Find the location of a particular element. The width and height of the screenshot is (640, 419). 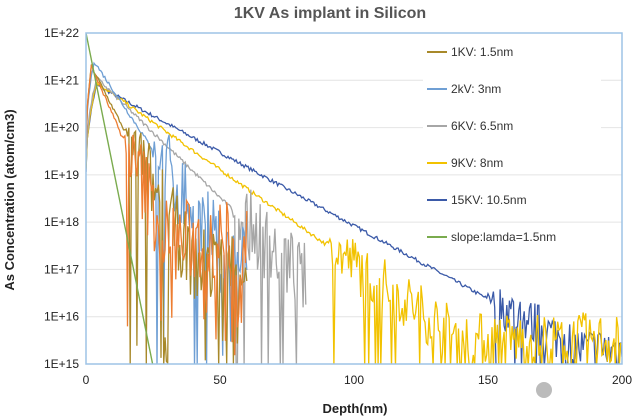

x-tick-label-2: 100 is located at coordinates (354, 380).